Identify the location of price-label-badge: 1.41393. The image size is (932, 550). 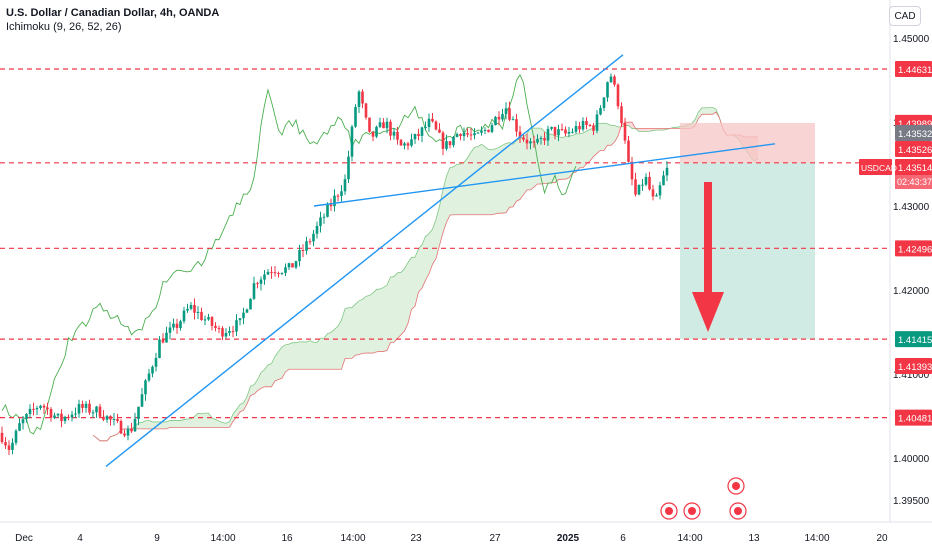
(913, 366).